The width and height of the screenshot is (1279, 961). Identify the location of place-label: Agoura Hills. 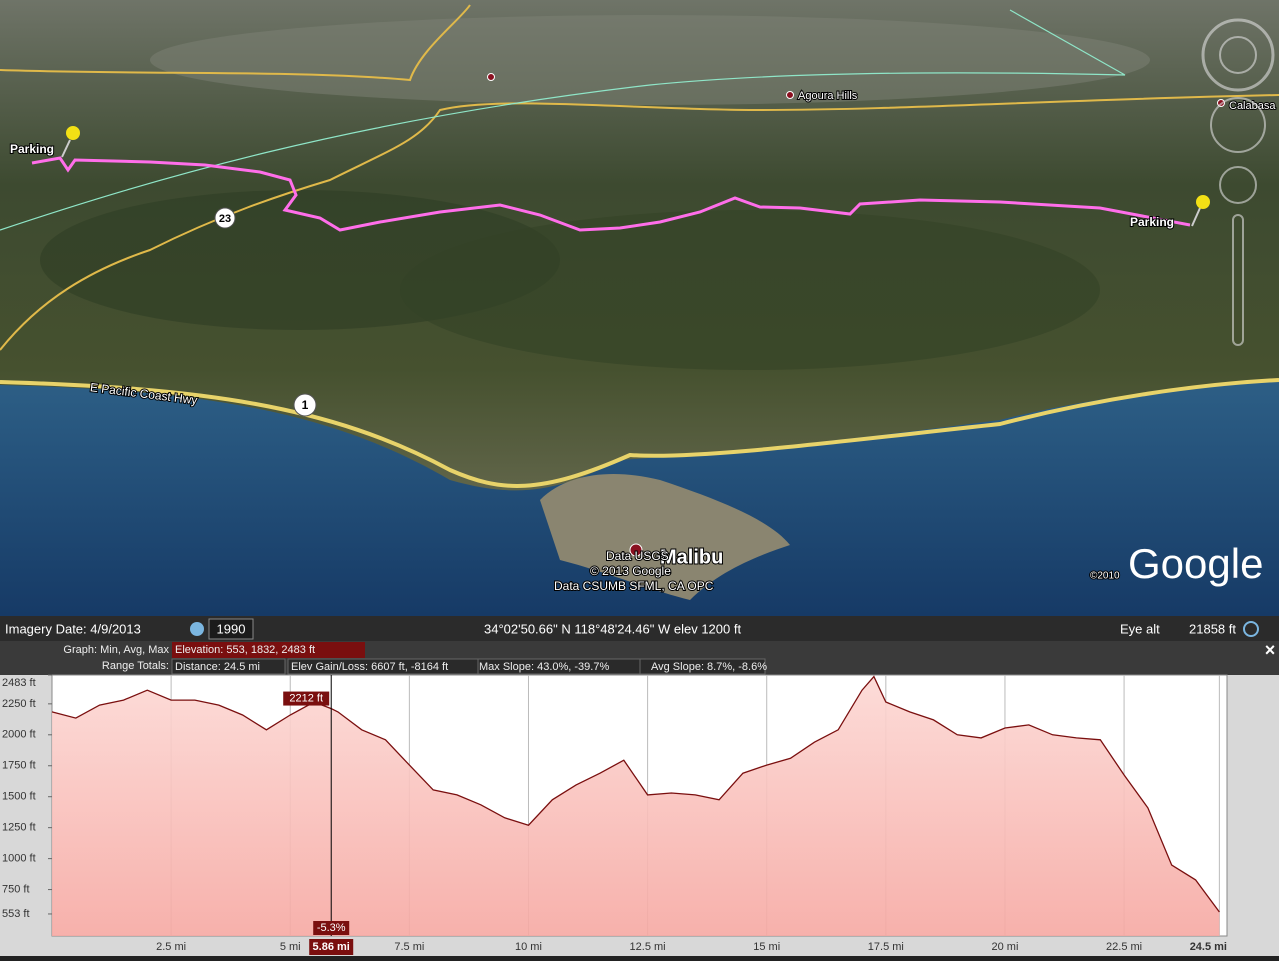
(828, 96).